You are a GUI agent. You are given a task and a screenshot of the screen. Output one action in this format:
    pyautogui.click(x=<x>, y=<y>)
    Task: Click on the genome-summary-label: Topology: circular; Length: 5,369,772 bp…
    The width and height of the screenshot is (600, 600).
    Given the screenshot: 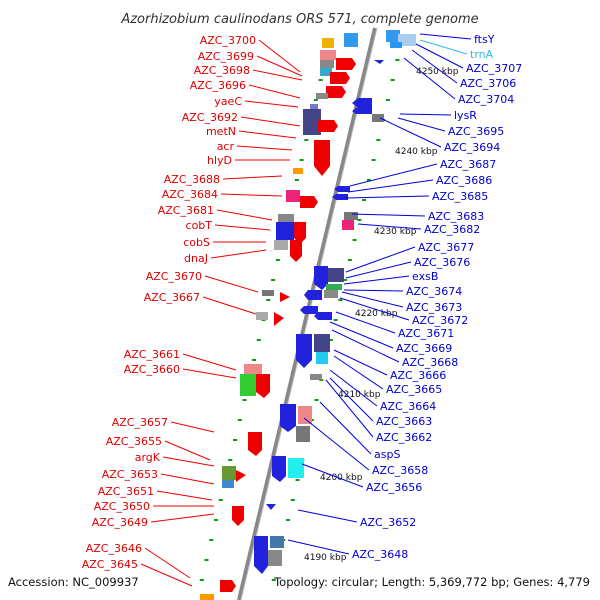 What is the action you would take?
    pyautogui.click(x=431, y=582)
    